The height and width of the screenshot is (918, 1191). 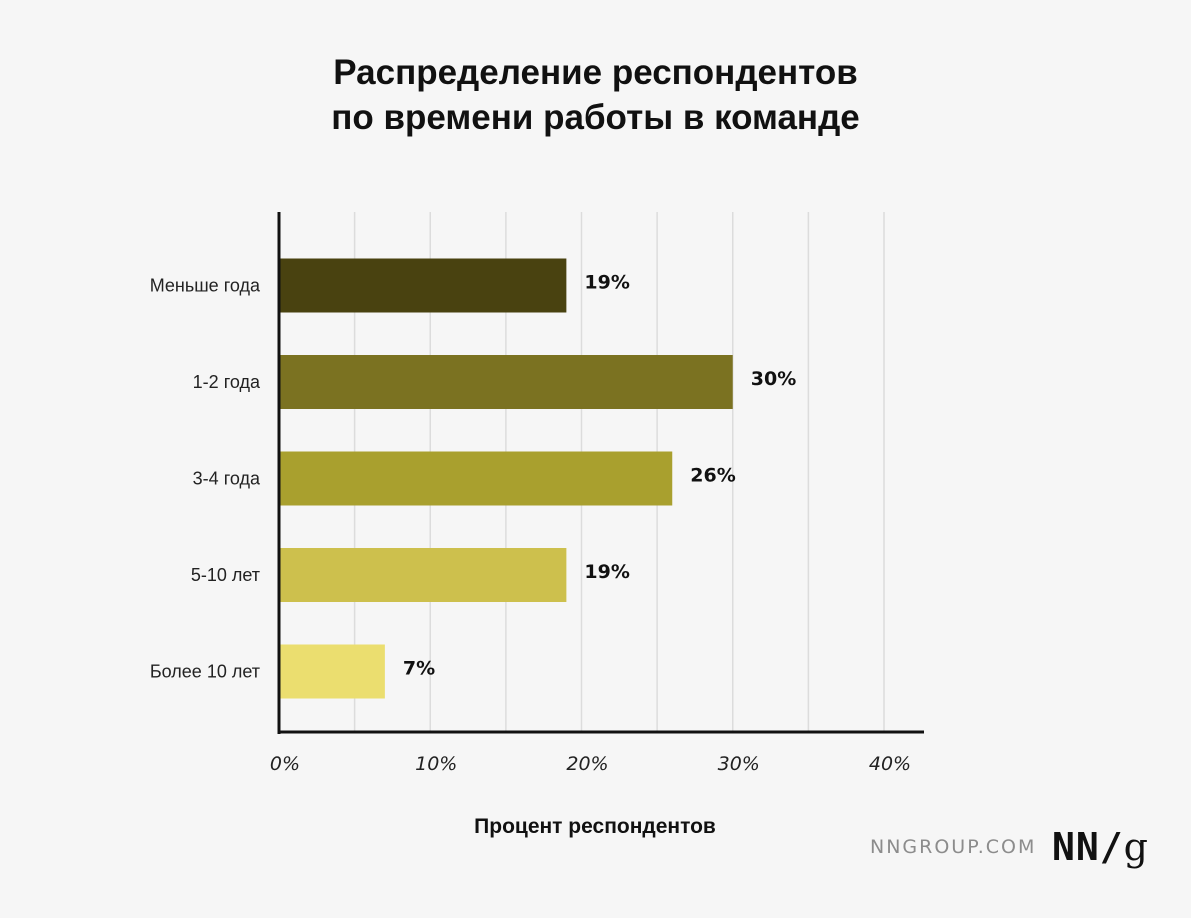 What do you see at coordinates (595, 117) in the screenshot?
I see `chart-title-line-2: по времени работы в команде` at bounding box center [595, 117].